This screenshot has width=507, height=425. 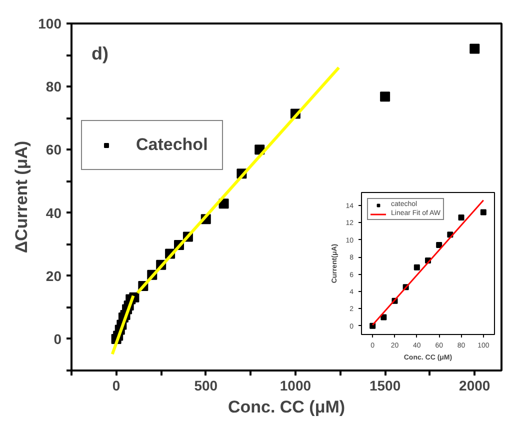 What do you see at coordinates (100, 54) in the screenshot?
I see `annotation: d)` at bounding box center [100, 54].